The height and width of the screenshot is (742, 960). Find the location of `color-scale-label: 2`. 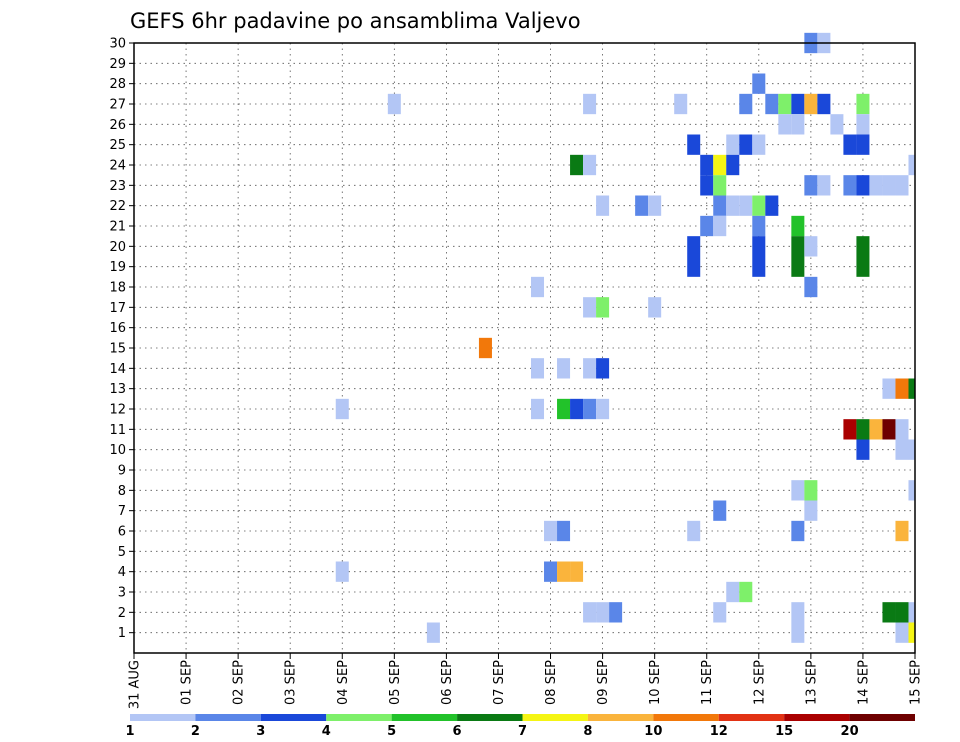

color-scale-label: 2 is located at coordinates (195, 731).